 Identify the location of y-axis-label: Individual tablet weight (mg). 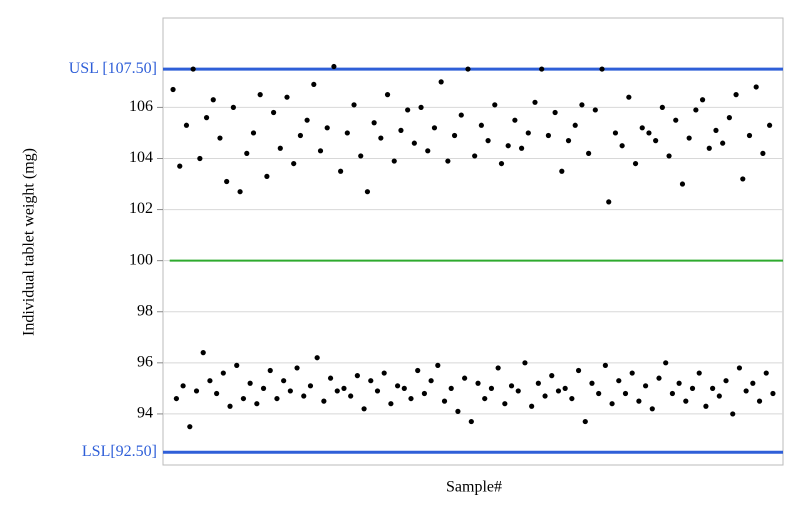
(29, 242).